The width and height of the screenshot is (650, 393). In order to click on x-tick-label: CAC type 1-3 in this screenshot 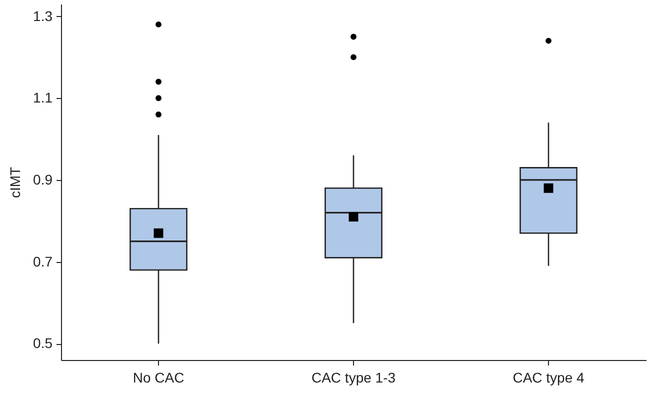, I will do `click(353, 378)`.